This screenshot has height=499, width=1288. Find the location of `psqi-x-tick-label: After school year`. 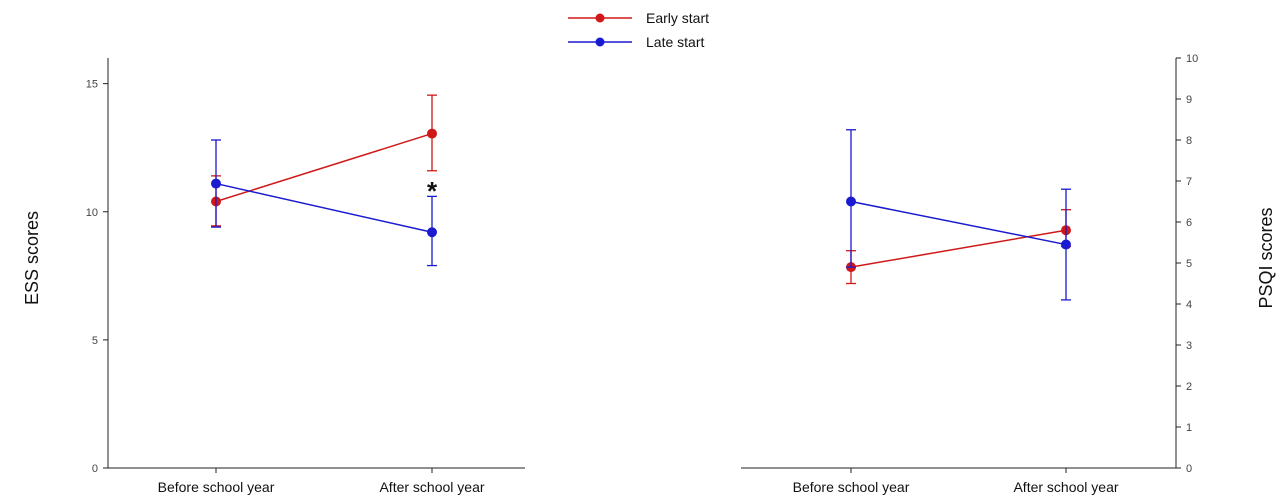

psqi-x-tick-label: After school year is located at coordinates (1065, 487).